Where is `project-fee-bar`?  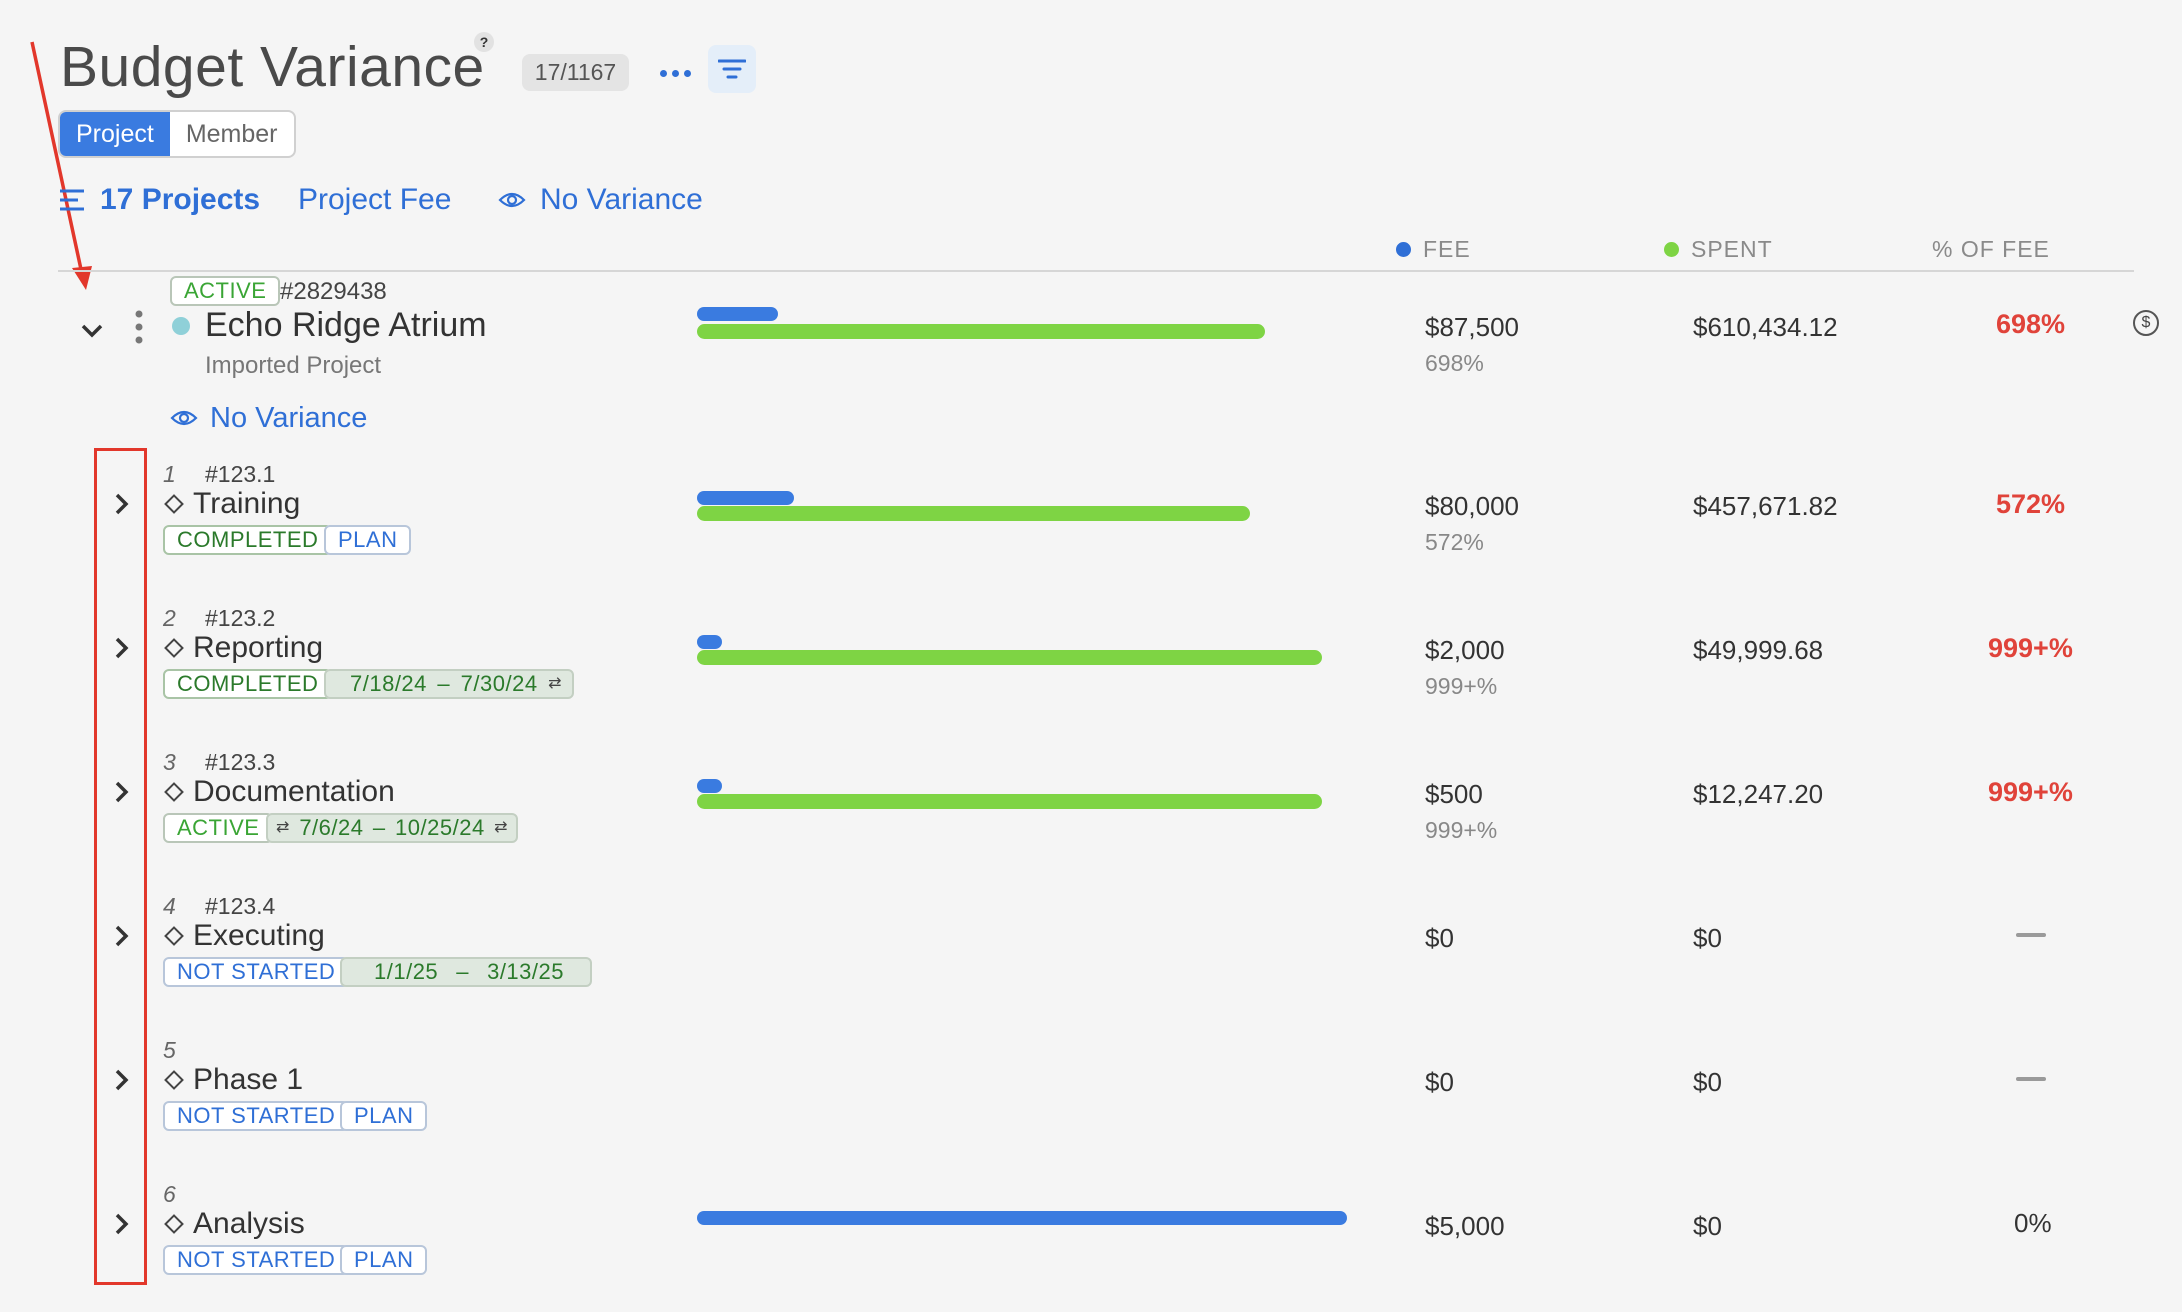 project-fee-bar is located at coordinates (737, 314).